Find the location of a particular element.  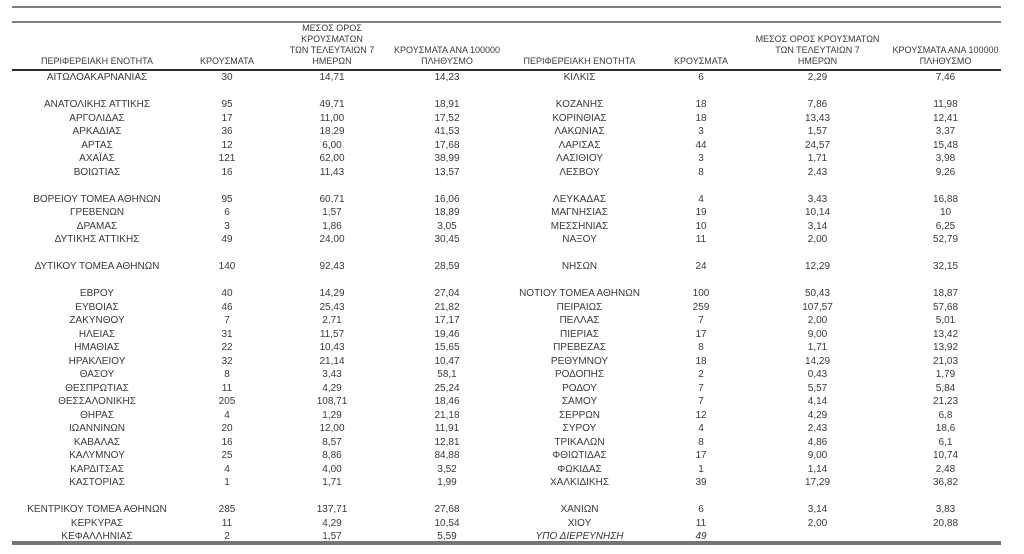

per100k-cell: 1,79 is located at coordinates (945, 374).